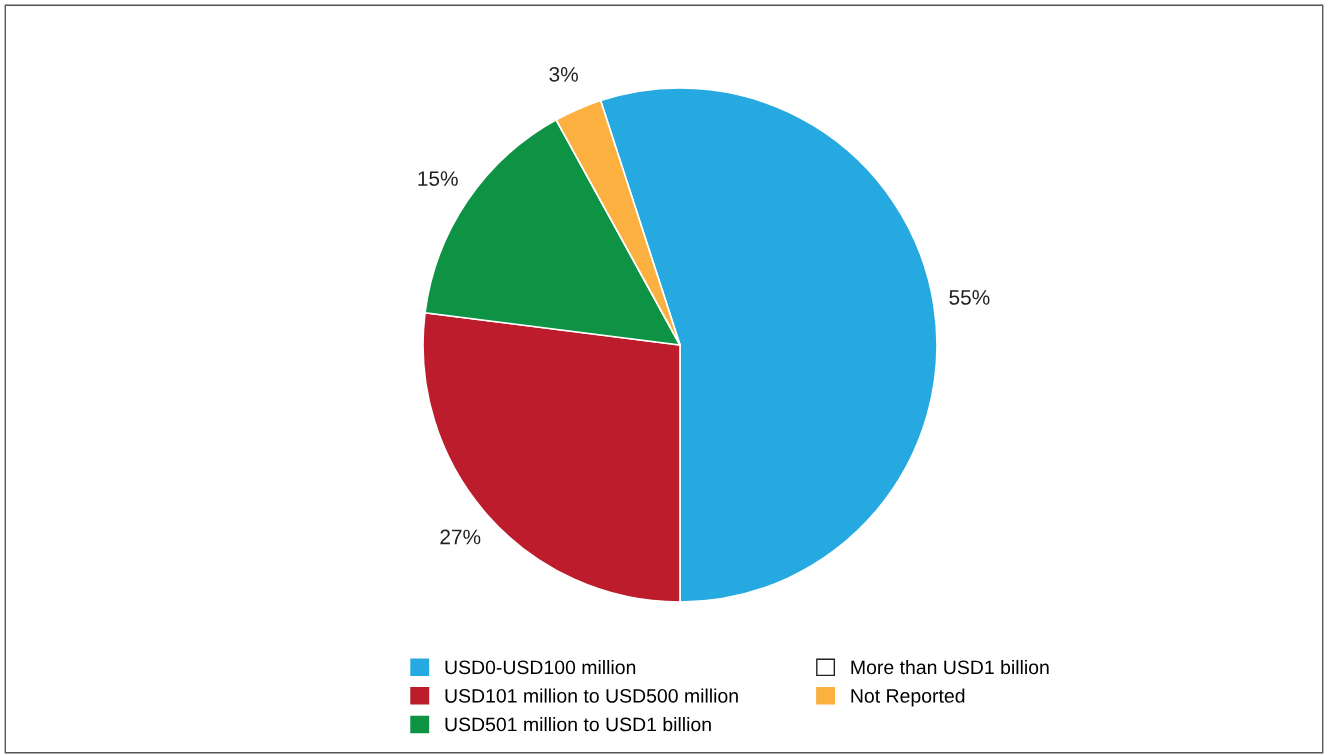  What do you see at coordinates (578, 724) in the screenshot?
I see `legend-label: USD501 million to USD1 billion` at bounding box center [578, 724].